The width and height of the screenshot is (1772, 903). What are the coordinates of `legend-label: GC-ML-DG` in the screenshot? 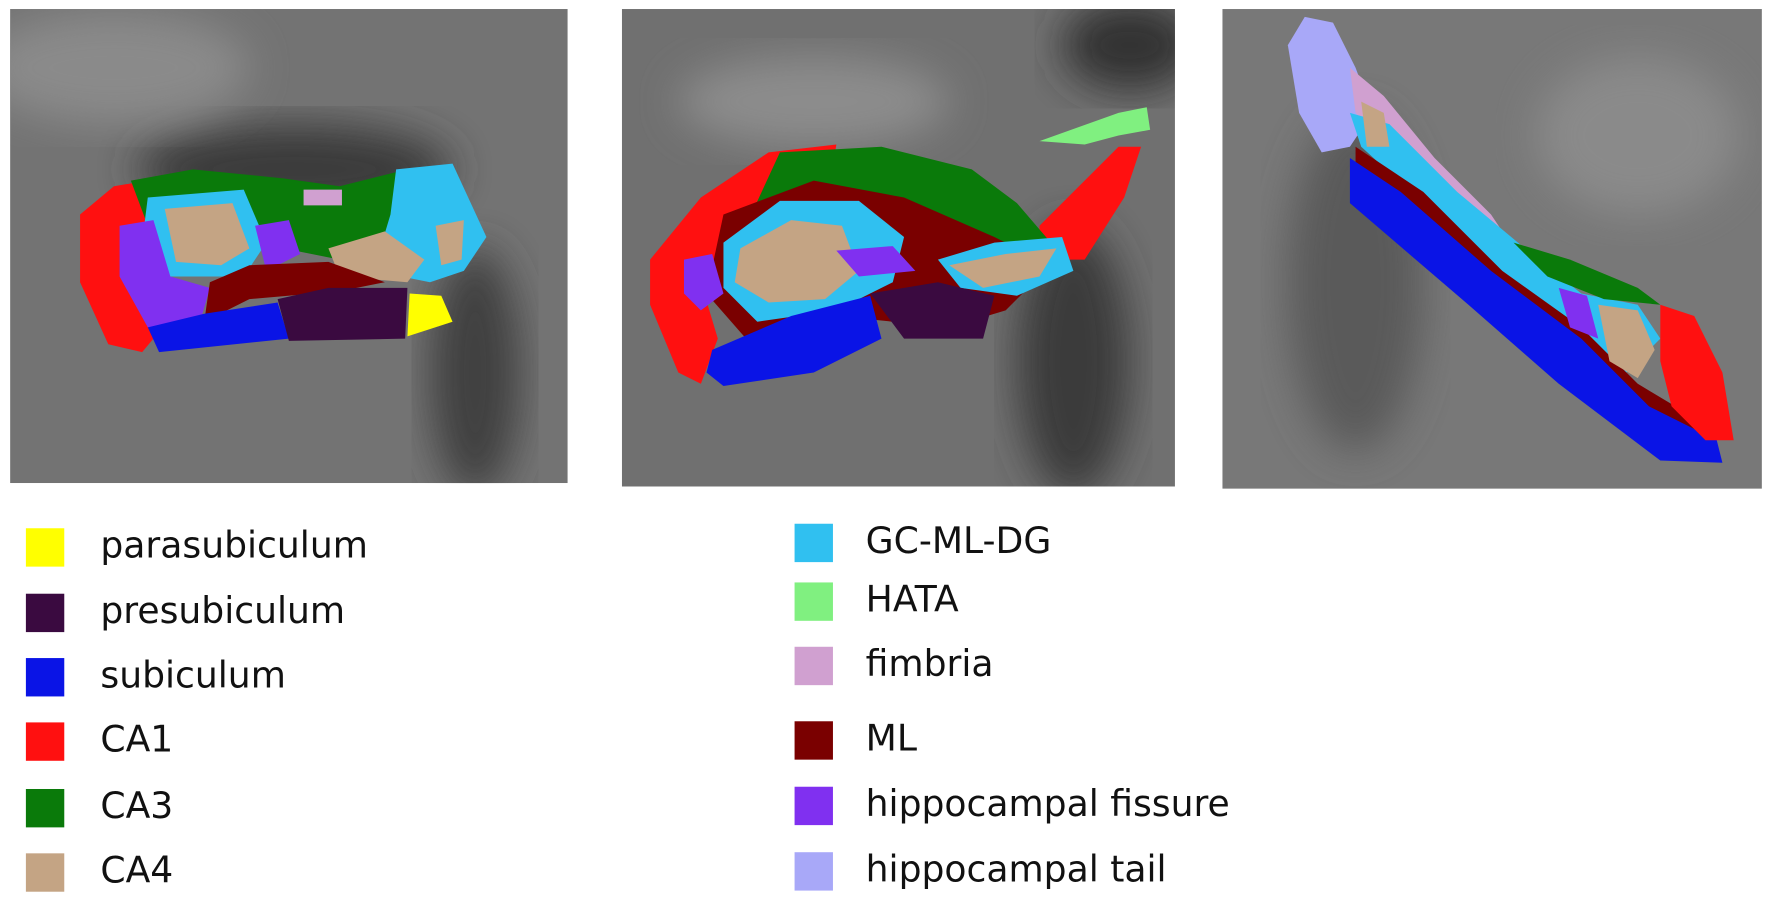 It's located at (959, 540).